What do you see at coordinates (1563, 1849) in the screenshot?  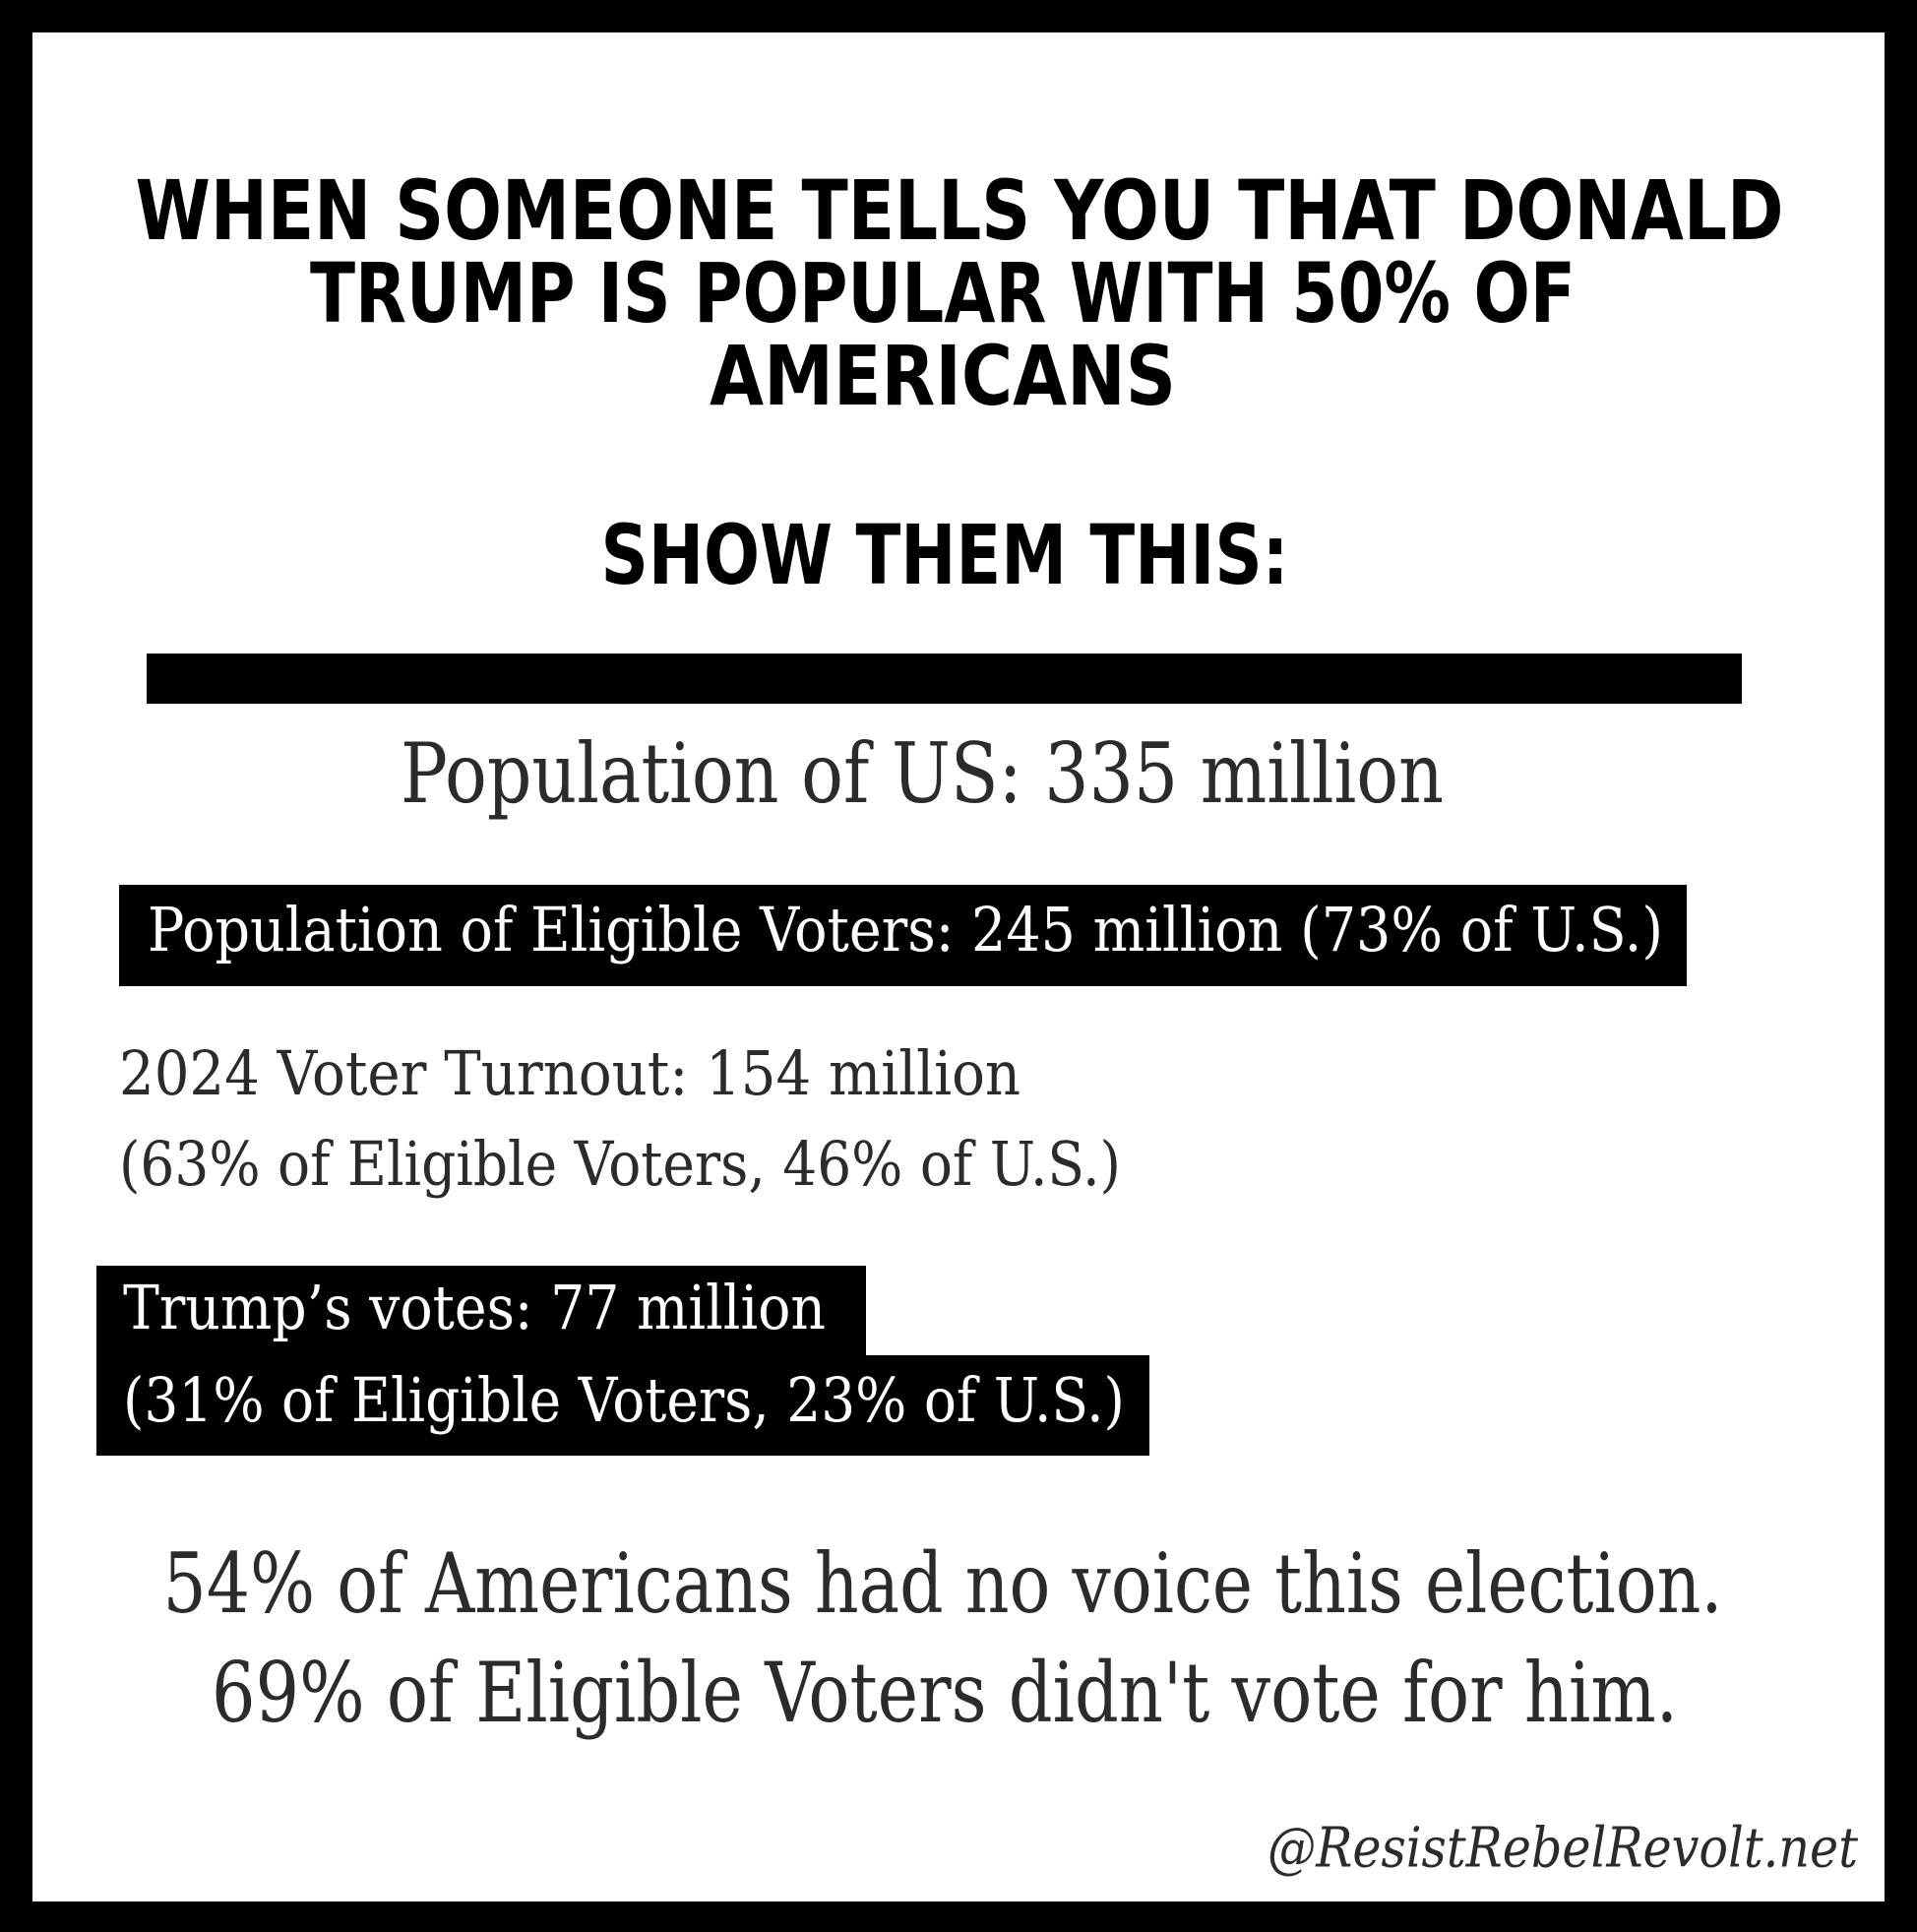 I see `credit: @ResistRebelRevolt.net` at bounding box center [1563, 1849].